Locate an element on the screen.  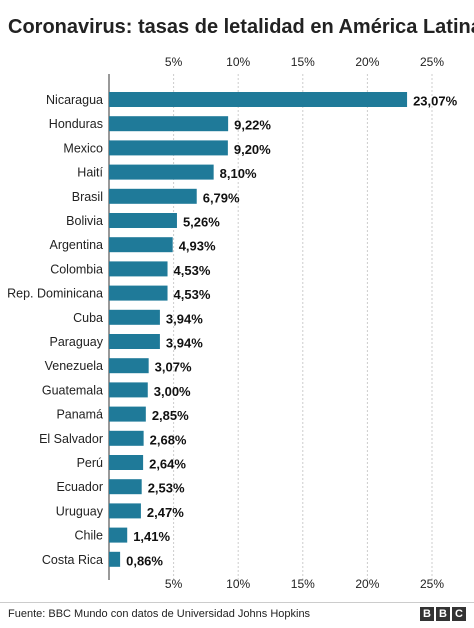
category-label: Ecuador is located at coordinates (79, 487).